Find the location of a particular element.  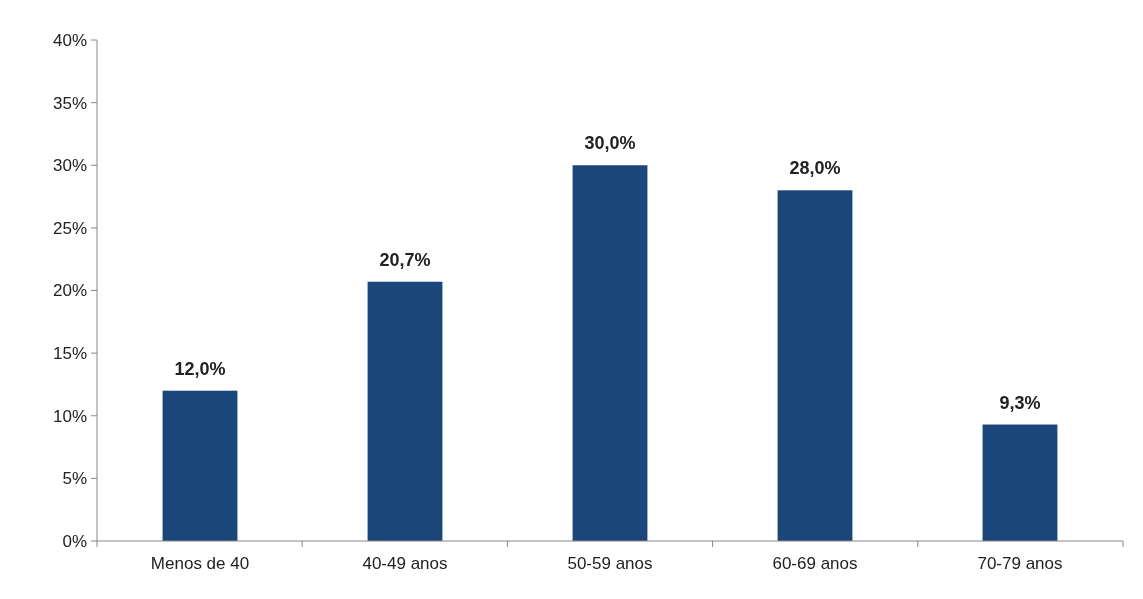

data-label: 20,7% is located at coordinates (405, 259).